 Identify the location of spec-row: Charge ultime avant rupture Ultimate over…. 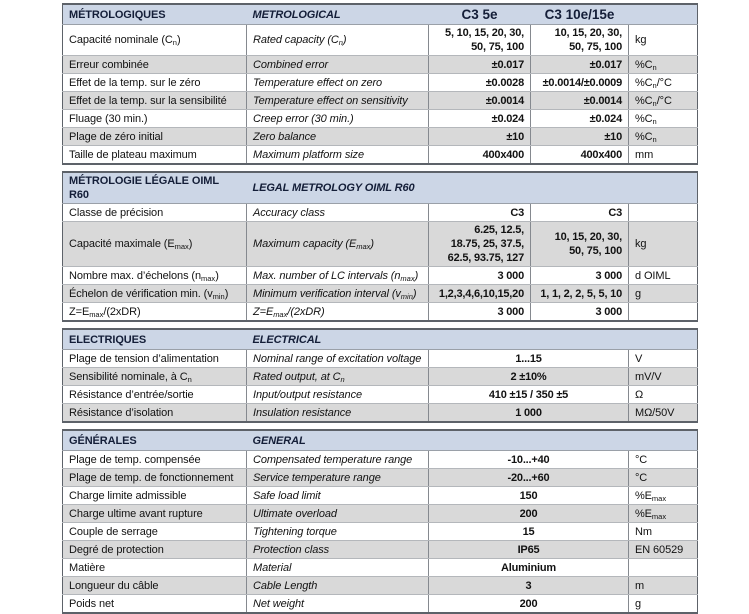
(380, 513).